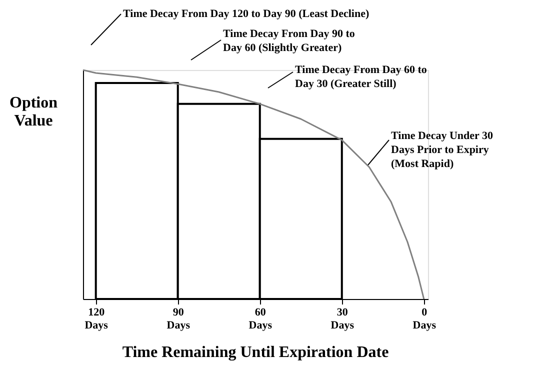 This screenshot has width=559, height=383. Describe the element at coordinates (96, 319) in the screenshot. I see `x-tick-label: 120 Days` at that location.